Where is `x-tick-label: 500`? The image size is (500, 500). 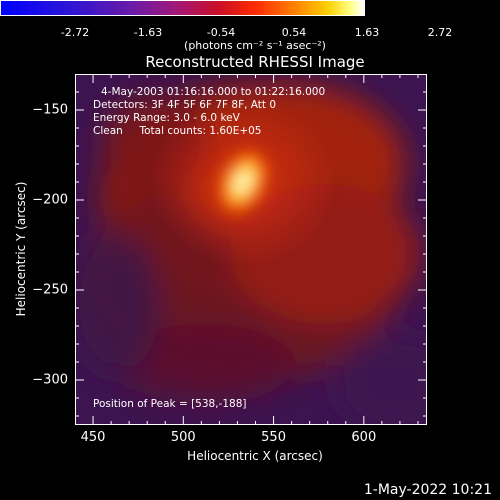 x-tick-label: 500 is located at coordinates (183, 437).